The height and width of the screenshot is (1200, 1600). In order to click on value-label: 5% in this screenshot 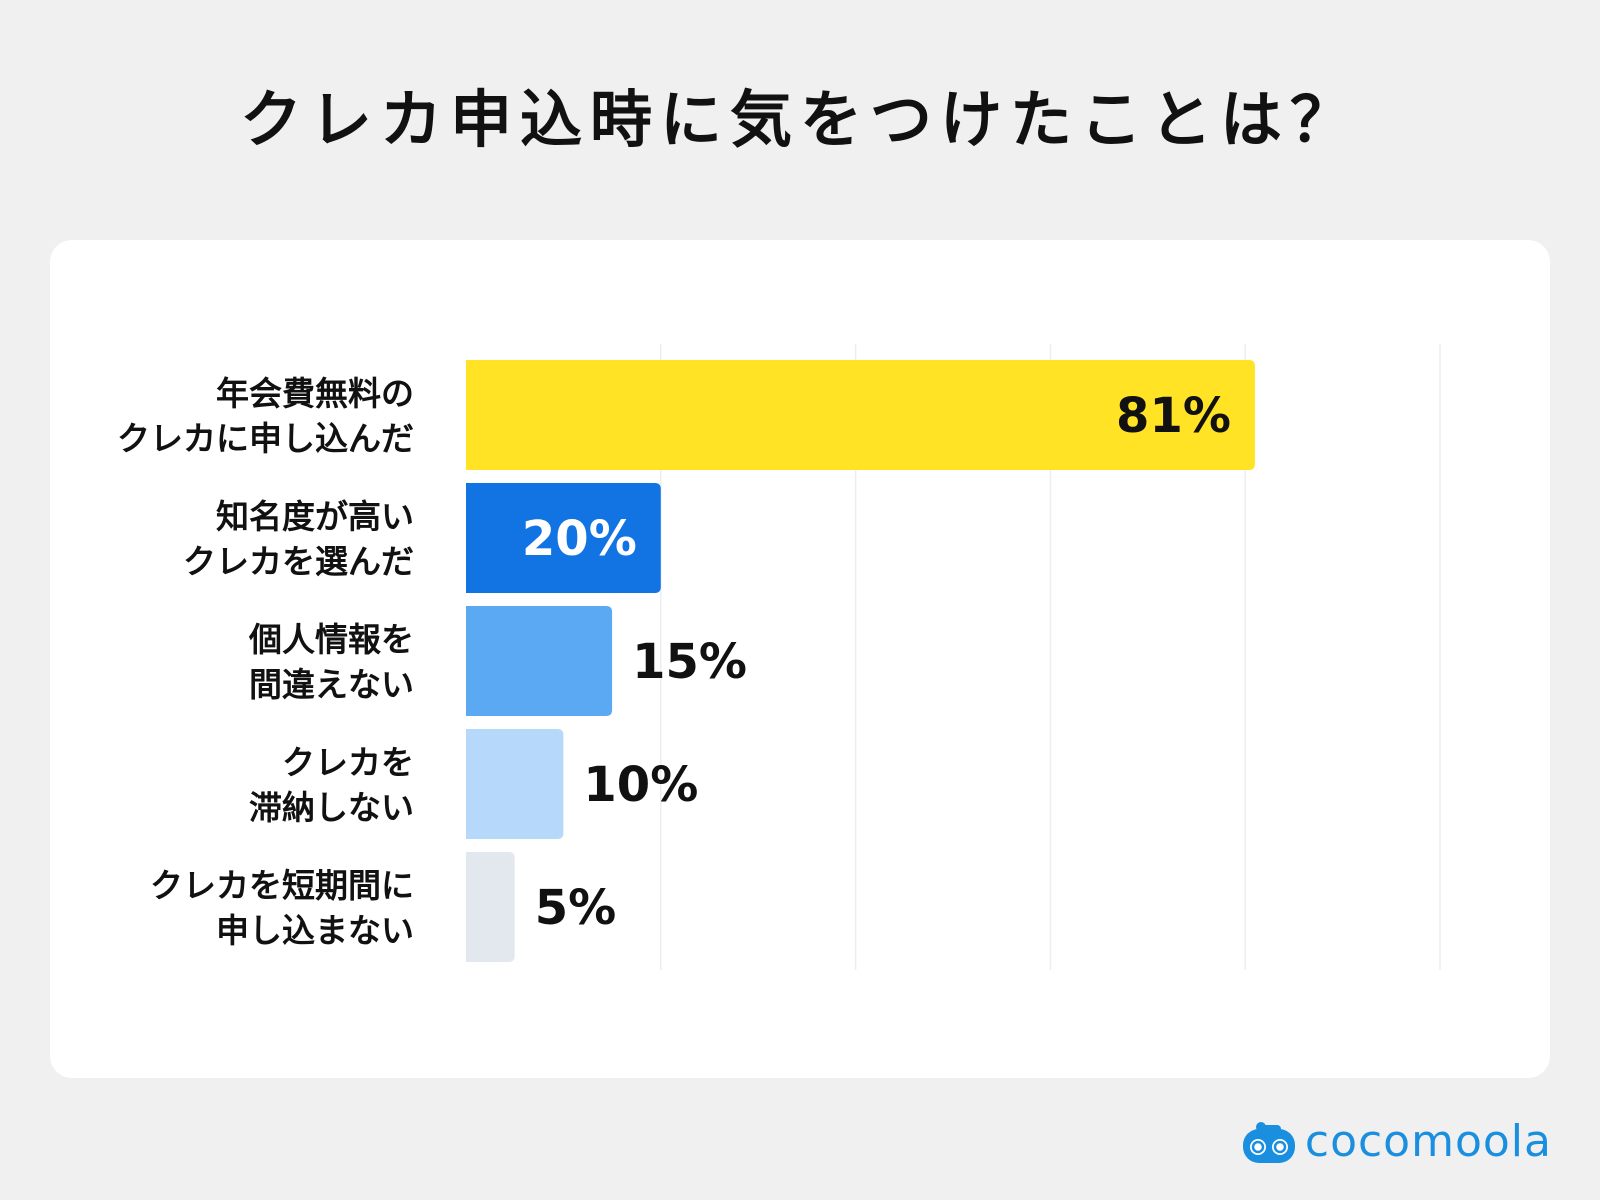, I will do `click(576, 908)`.